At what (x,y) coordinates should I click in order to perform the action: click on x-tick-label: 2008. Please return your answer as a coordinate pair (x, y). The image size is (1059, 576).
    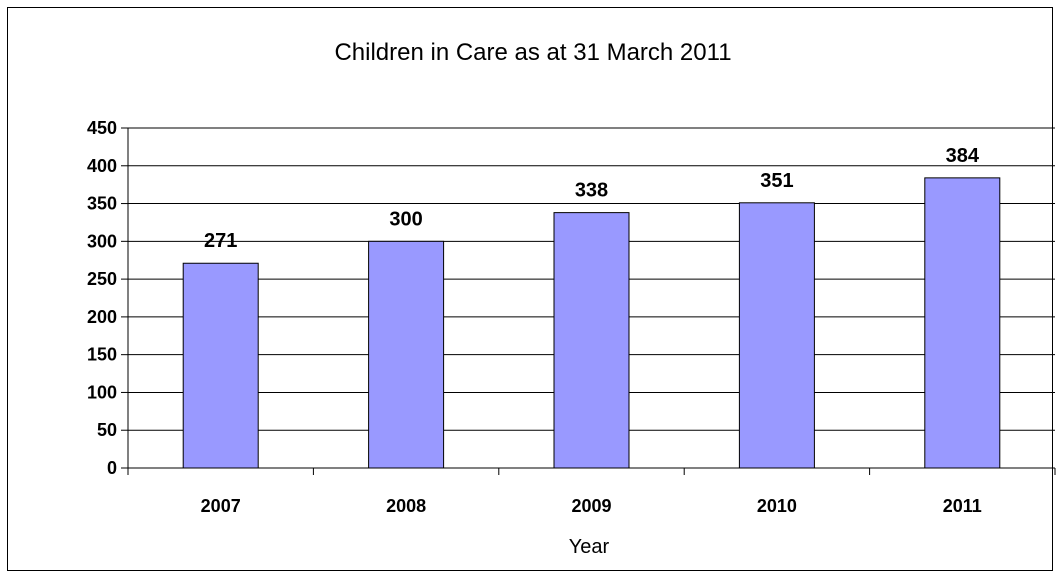
    Looking at the image, I should click on (406, 506).